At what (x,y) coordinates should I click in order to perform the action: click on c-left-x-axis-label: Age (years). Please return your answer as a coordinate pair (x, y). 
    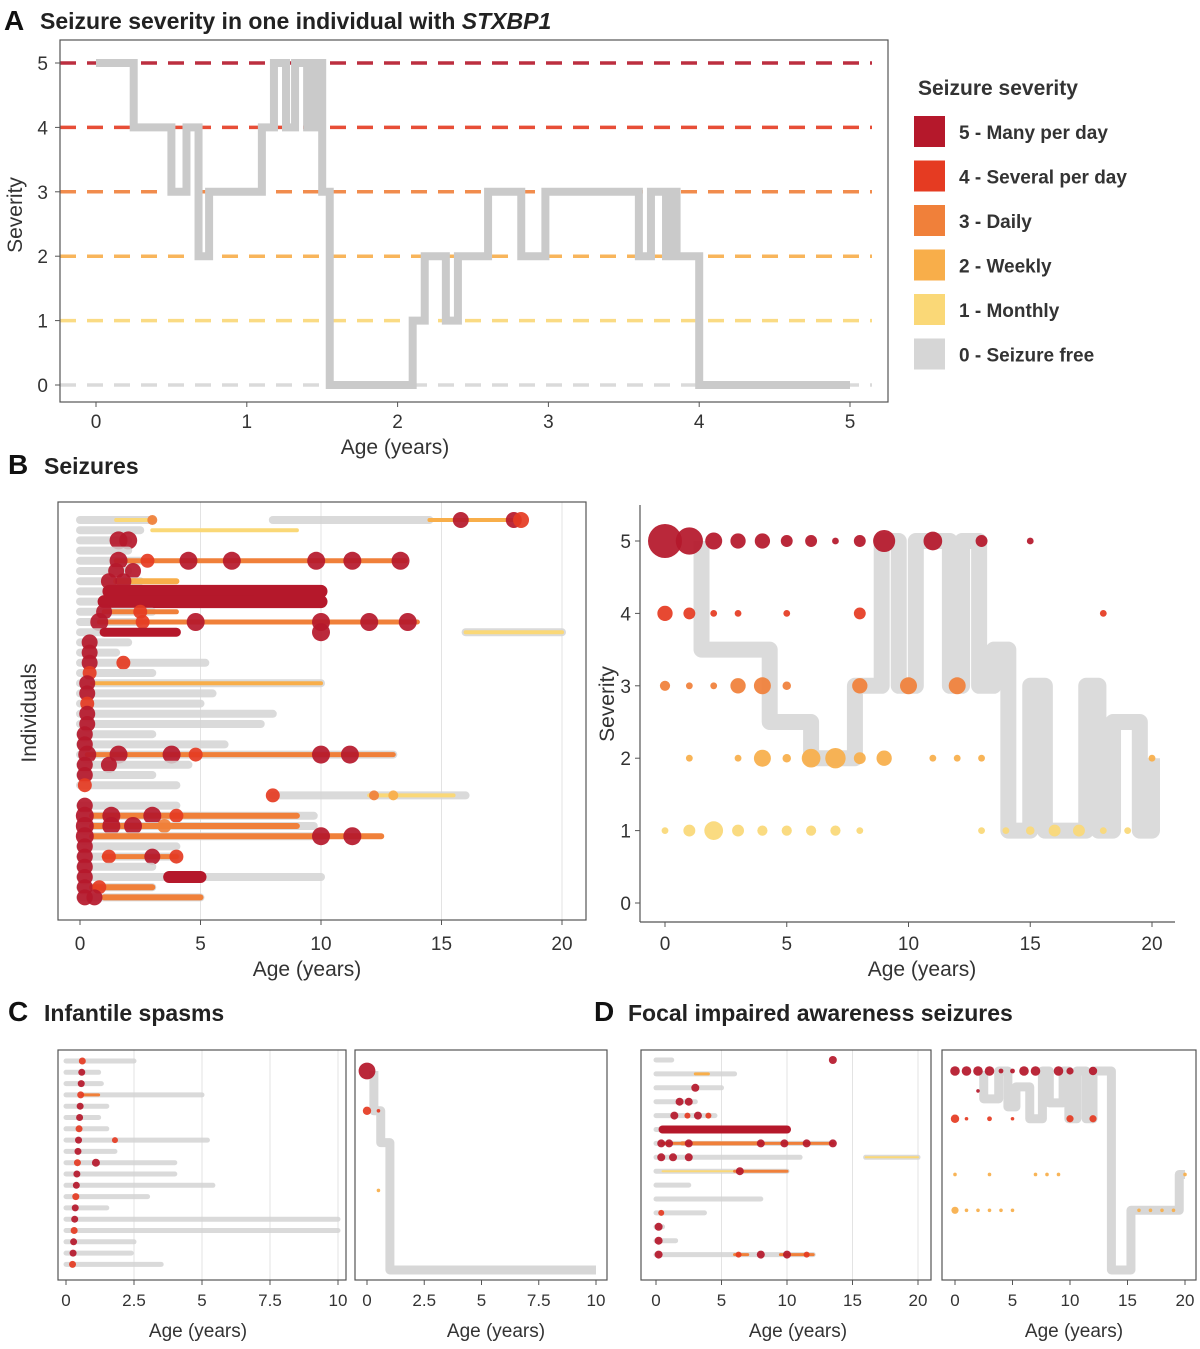
    Looking at the image, I should click on (198, 1331).